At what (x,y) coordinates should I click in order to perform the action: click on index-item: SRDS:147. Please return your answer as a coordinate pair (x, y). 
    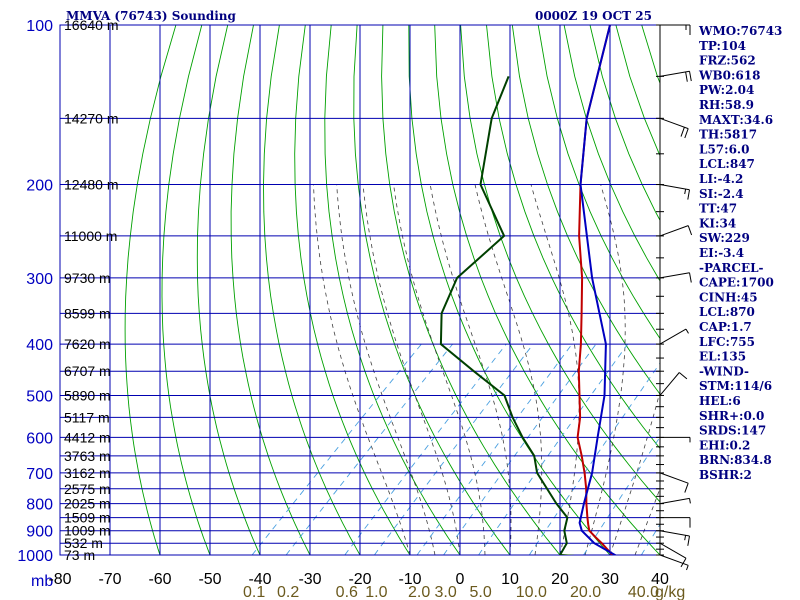
    Looking at the image, I should click on (732, 431).